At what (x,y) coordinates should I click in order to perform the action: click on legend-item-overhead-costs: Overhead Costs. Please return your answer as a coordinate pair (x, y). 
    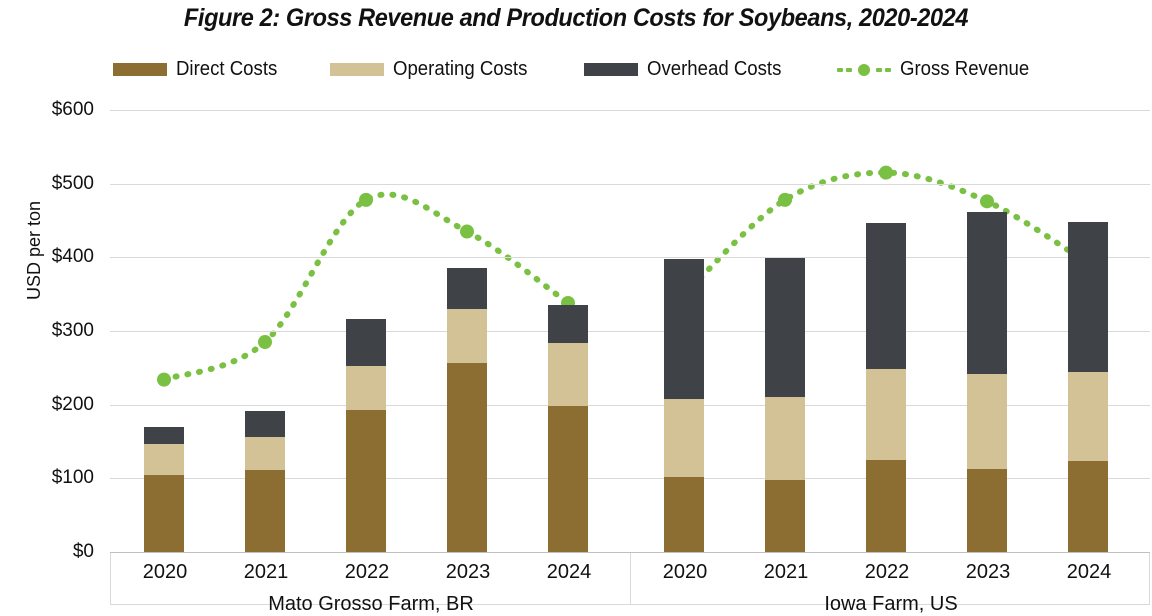
    Looking at the image, I should click on (687, 69).